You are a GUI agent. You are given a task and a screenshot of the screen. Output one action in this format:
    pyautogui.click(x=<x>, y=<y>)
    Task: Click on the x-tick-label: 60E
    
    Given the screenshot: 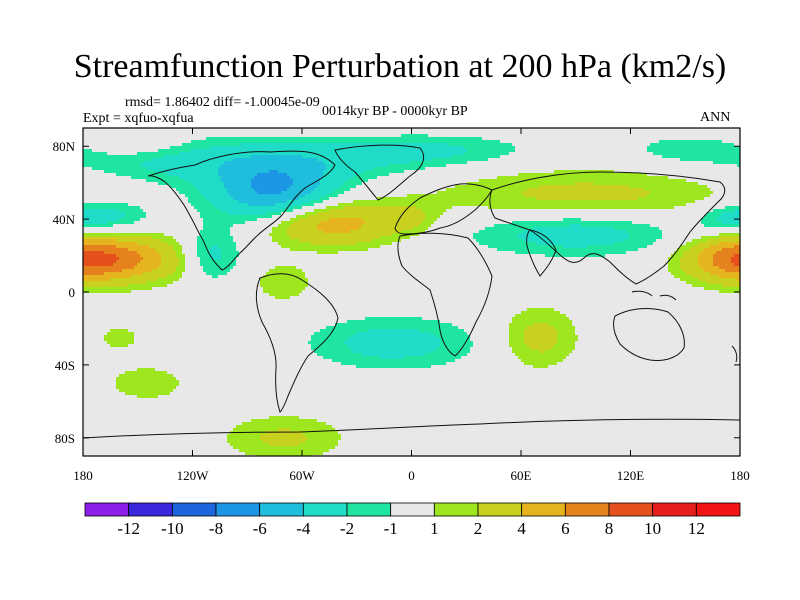 What is the action you would take?
    pyautogui.click(x=521, y=475)
    